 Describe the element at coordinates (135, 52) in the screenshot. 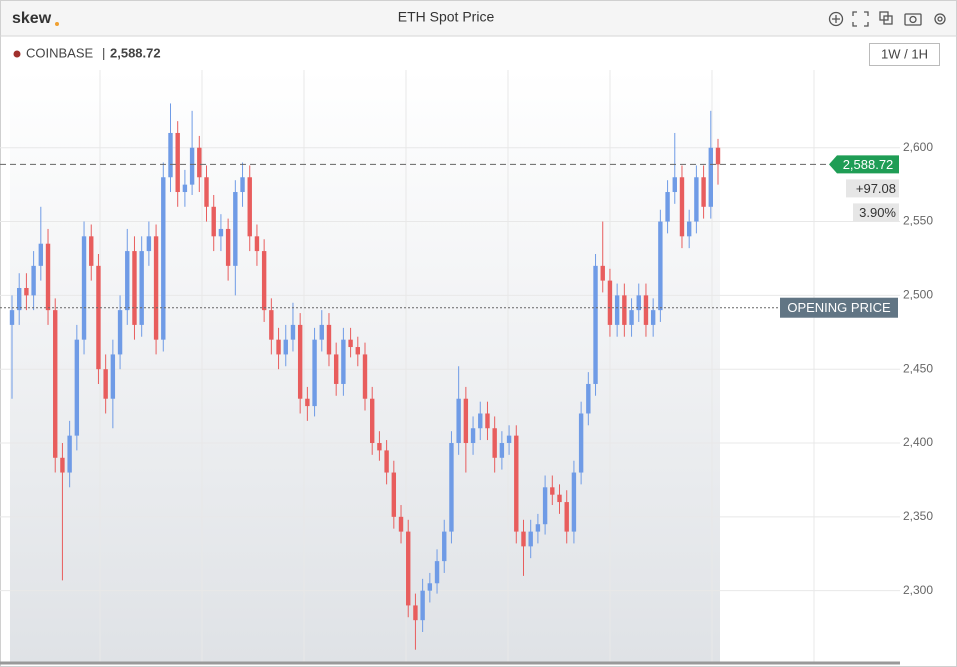

I see `last-price: 2,588.72` at that location.